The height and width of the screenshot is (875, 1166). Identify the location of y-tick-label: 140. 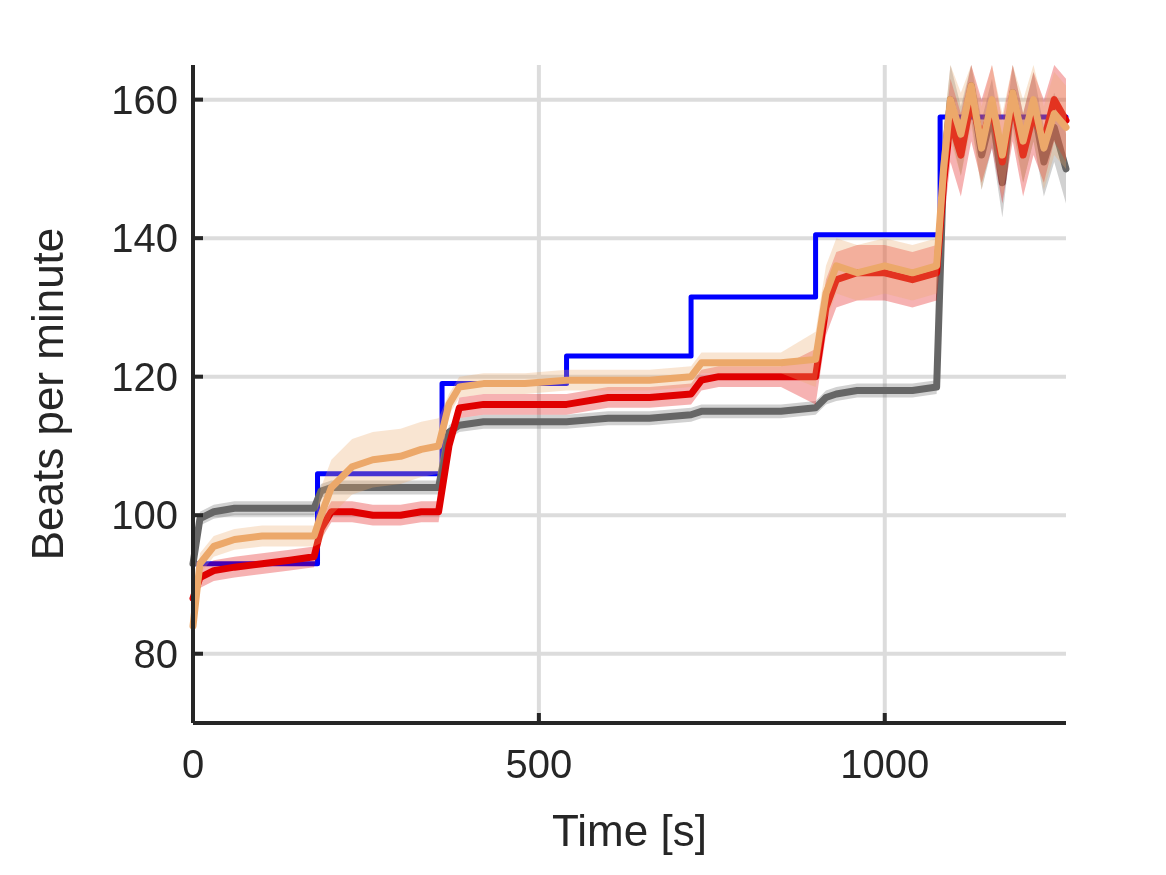
(144, 238).